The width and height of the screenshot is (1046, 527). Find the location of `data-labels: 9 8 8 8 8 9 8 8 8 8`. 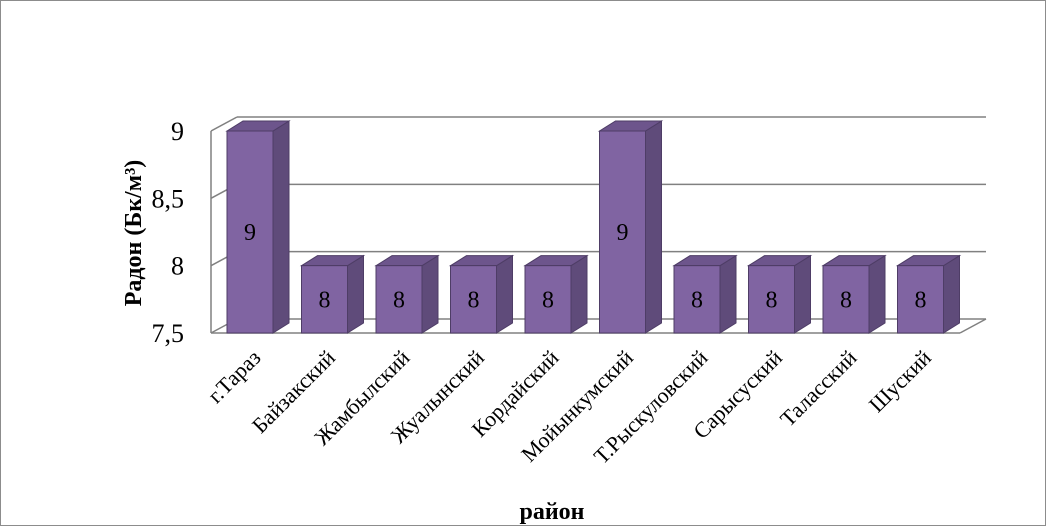

data-labels: 9 8 8 8 8 9 8 8 8 8 is located at coordinates (585, 266).